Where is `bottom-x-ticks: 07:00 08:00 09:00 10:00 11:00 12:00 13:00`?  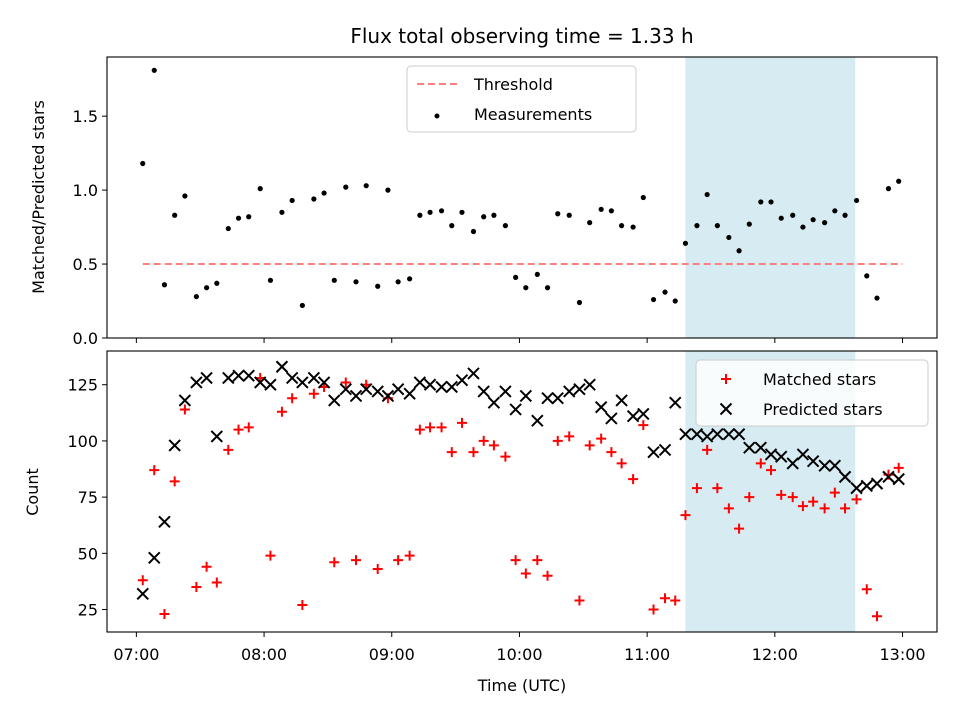 bottom-x-ticks: 07:00 08:00 09:00 10:00 11:00 12:00 13:00 is located at coordinates (519, 648).